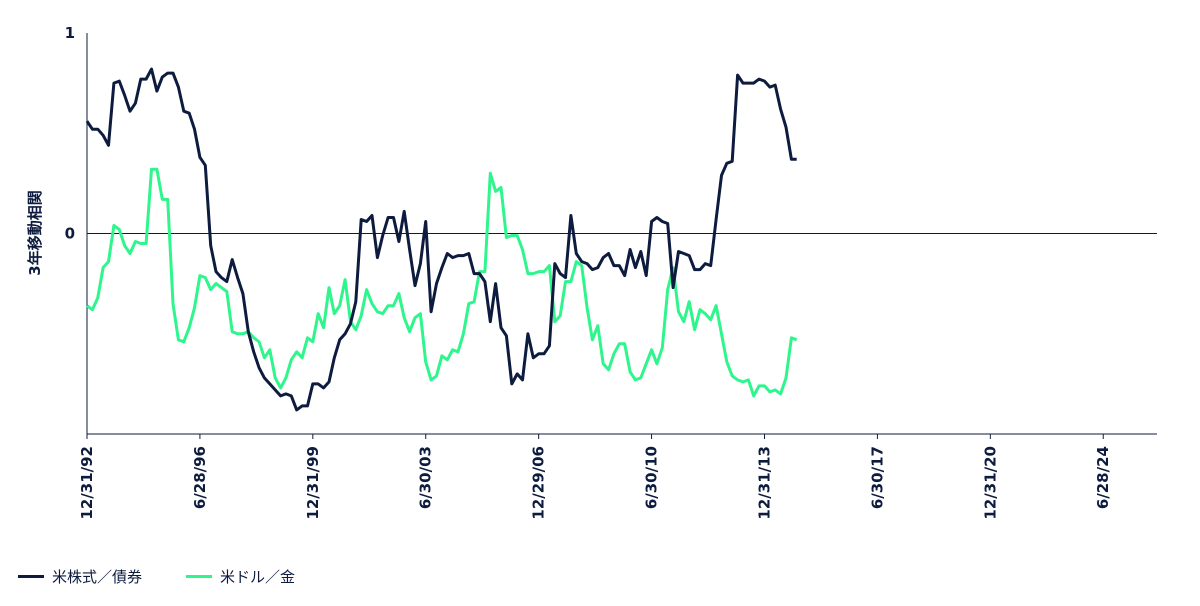 The width and height of the screenshot is (1200, 606). I want to click on y-axis-label: 3年移動相関, so click(35, 232).